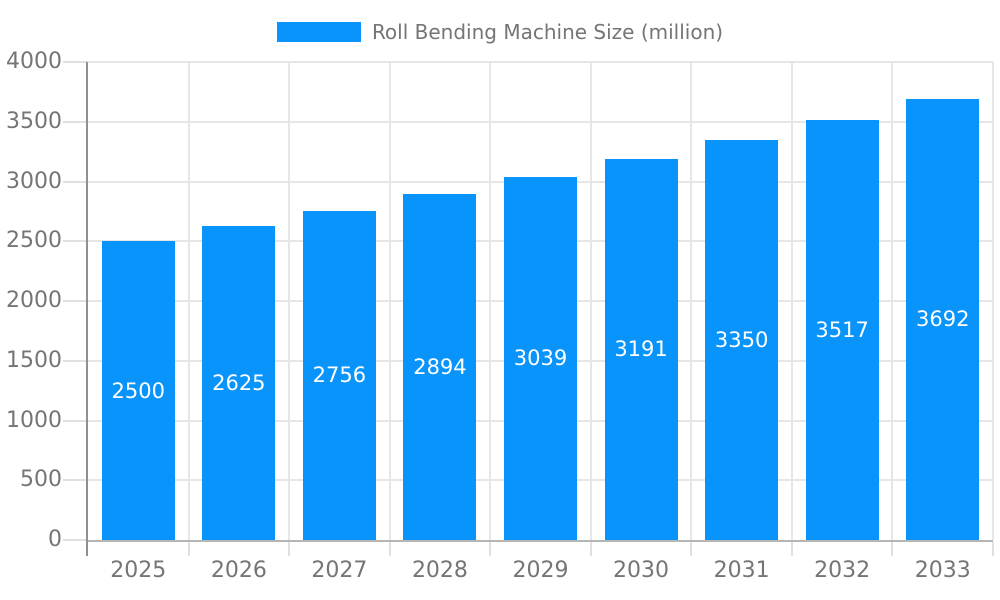 The width and height of the screenshot is (1000, 600). What do you see at coordinates (34, 300) in the screenshot?
I see `y-axis-label: 2000` at bounding box center [34, 300].